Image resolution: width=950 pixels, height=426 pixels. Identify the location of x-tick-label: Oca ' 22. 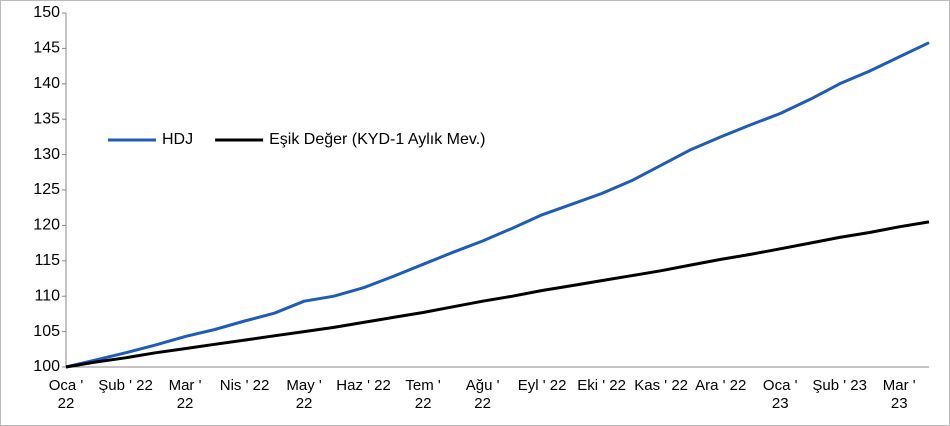
(66, 394).